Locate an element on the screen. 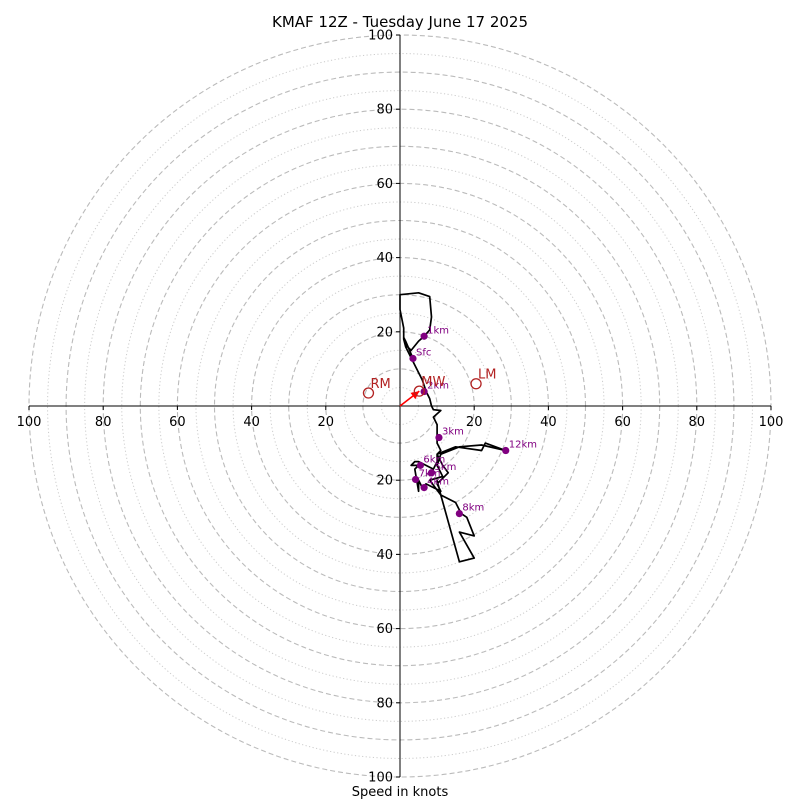  storm-motion-label-mw: MW is located at coordinates (433, 382).